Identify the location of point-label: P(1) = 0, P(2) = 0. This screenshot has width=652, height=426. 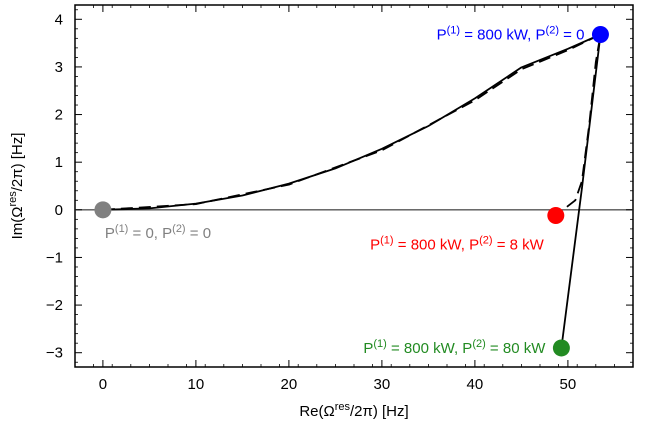
(158, 232).